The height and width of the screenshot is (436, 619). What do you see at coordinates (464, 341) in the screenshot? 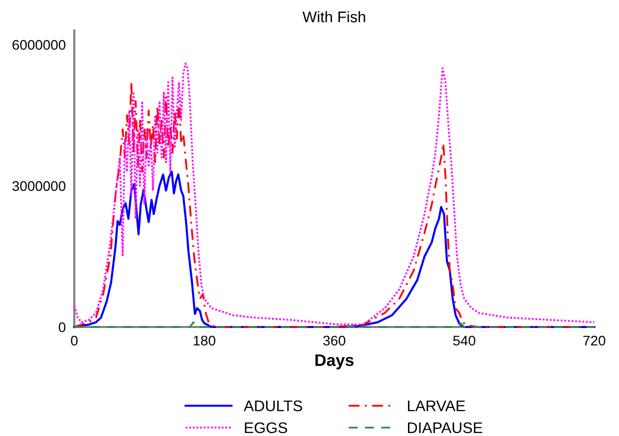
I see `x-tick-label: 540` at bounding box center [464, 341].